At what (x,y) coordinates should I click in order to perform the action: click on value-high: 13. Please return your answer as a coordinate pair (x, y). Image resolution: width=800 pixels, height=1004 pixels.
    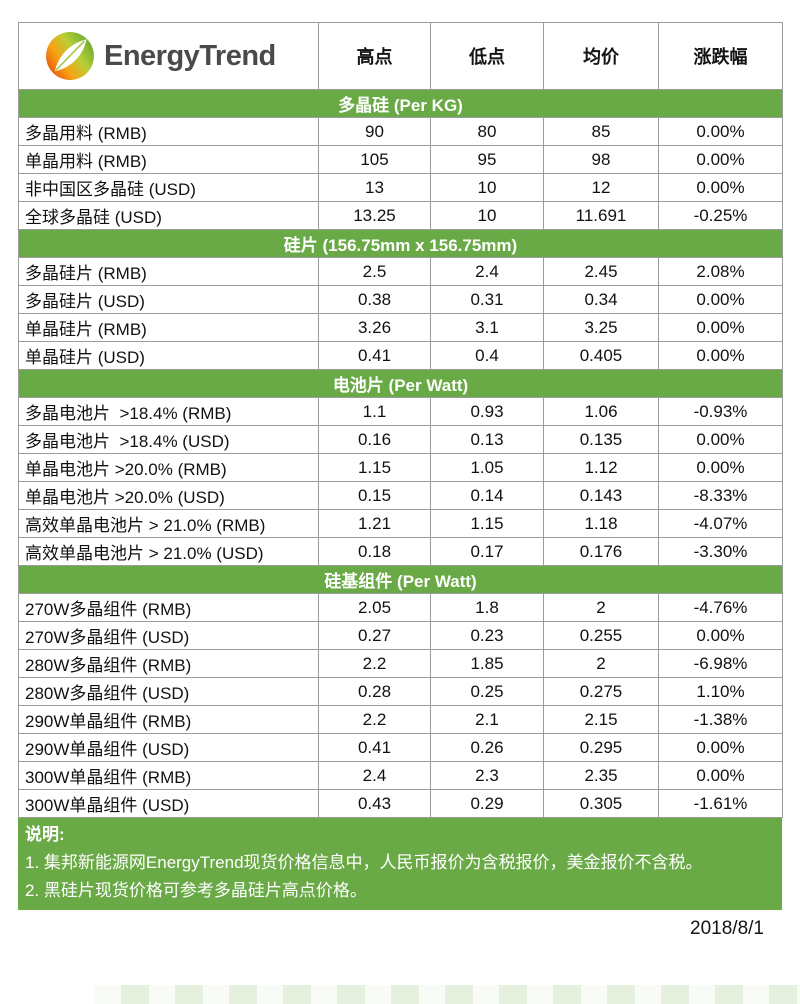
    Looking at the image, I should click on (374, 187).